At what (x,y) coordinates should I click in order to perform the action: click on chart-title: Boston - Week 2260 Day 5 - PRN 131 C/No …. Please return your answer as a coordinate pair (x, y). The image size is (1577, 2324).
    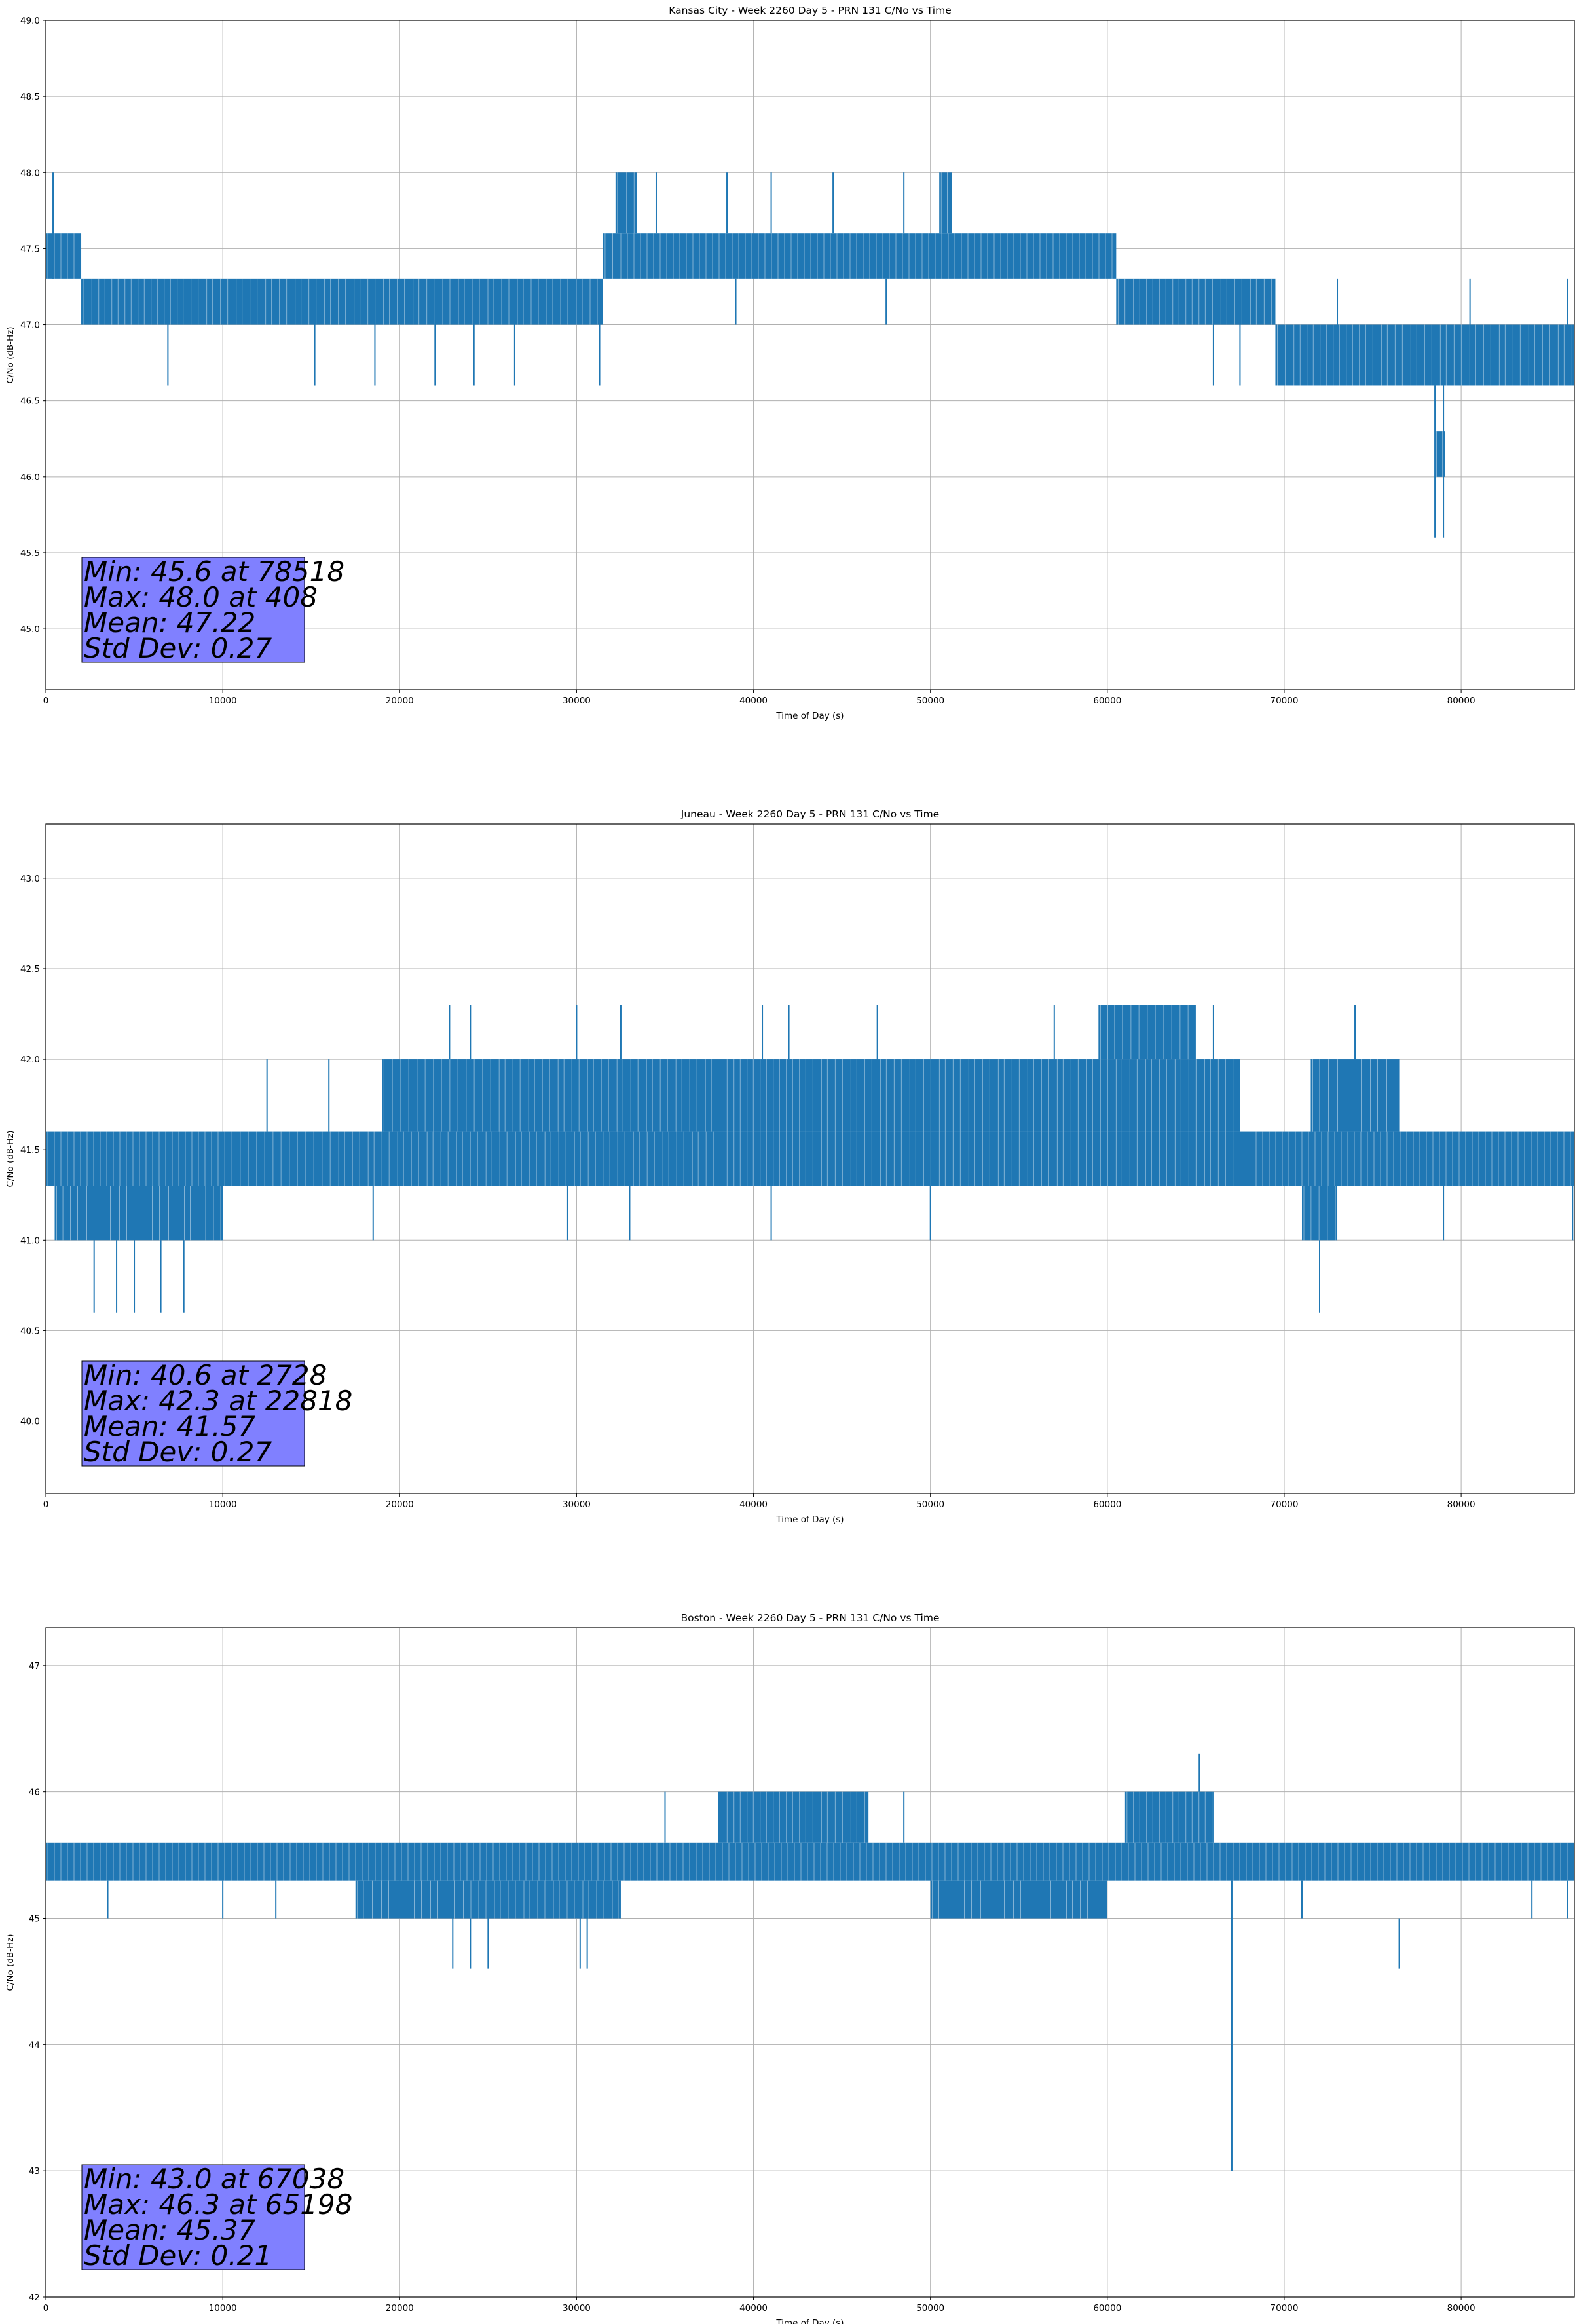
    Looking at the image, I should click on (810, 1618).